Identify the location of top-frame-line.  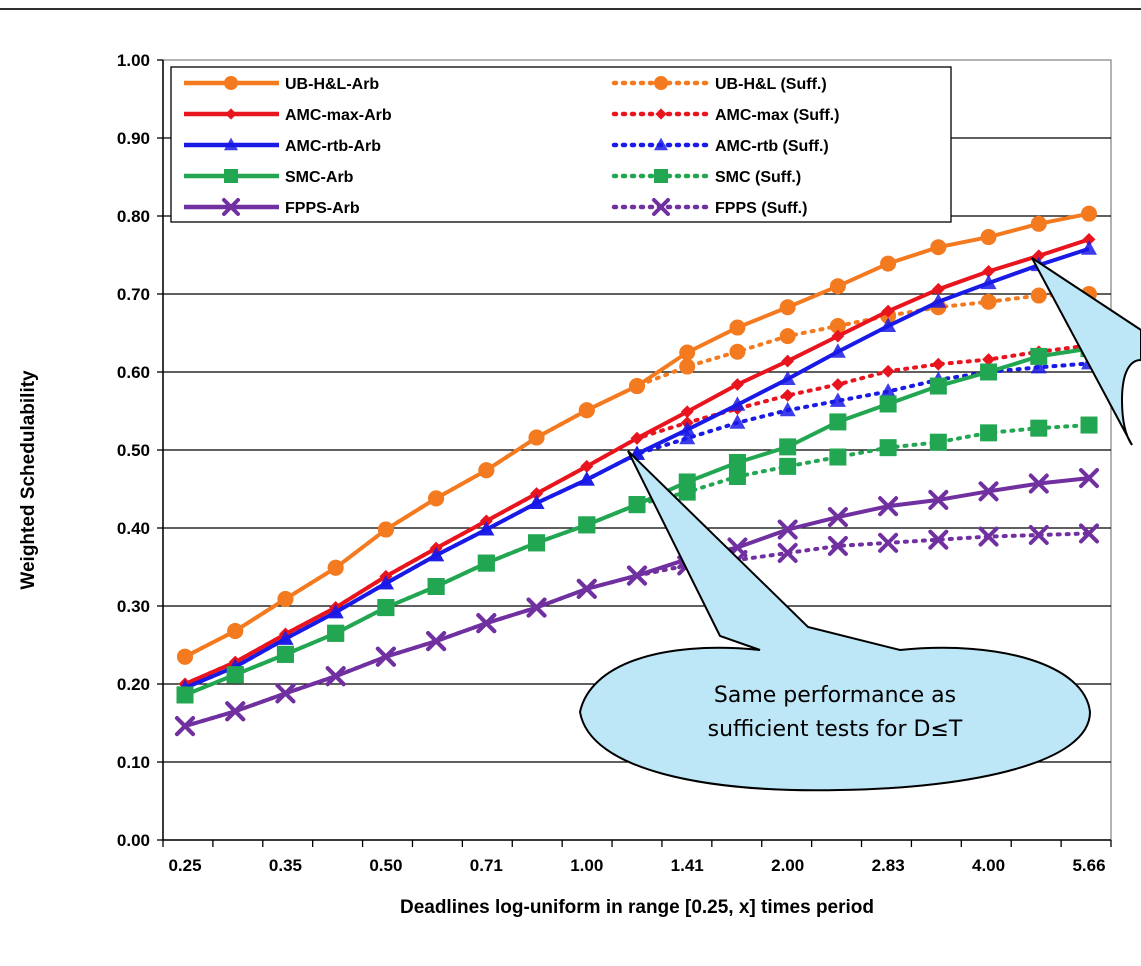
(570, 9).